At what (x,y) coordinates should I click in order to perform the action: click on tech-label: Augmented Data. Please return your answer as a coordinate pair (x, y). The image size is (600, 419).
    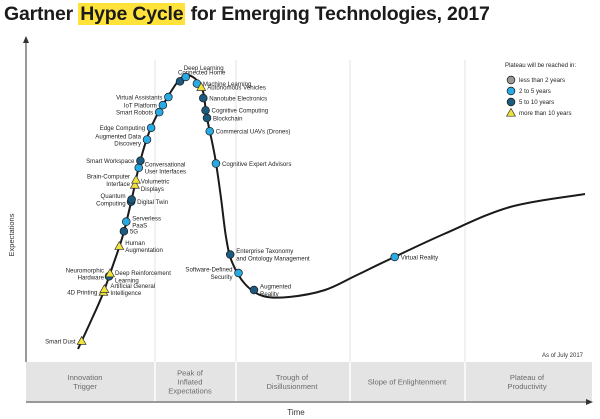
    Looking at the image, I should click on (118, 136).